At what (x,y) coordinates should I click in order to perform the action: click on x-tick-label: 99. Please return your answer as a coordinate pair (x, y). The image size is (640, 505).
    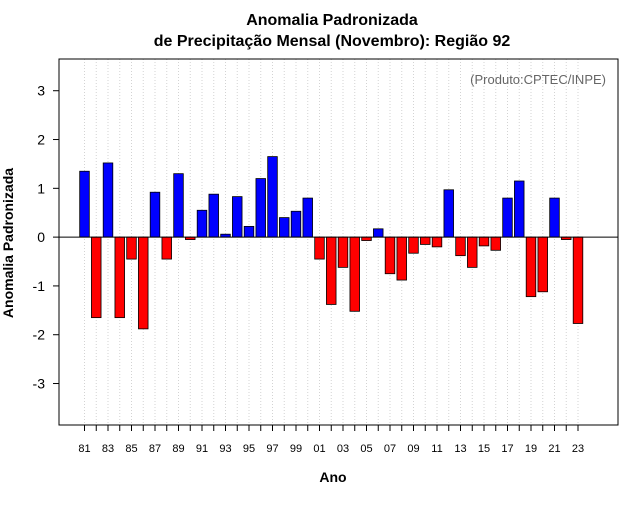
    Looking at the image, I should click on (296, 449).